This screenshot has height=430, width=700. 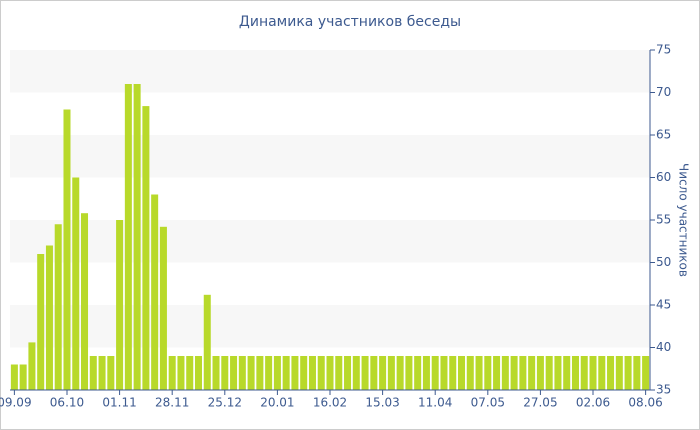 I want to click on x-tick-label: 20.01, so click(x=277, y=403).